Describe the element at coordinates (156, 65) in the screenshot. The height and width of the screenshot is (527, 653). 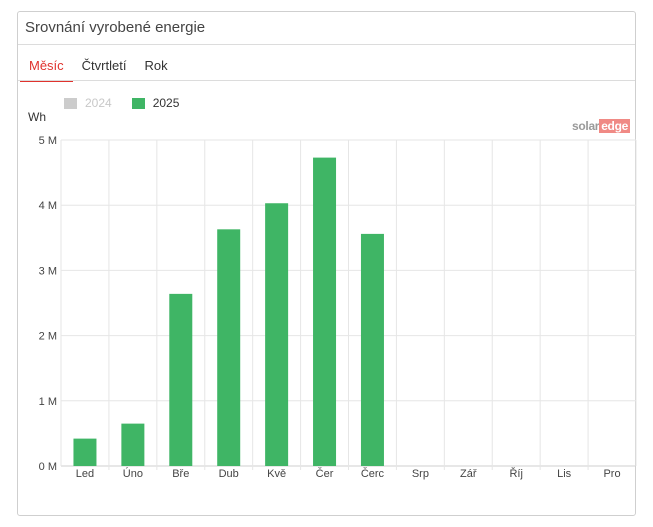
I see `tab-year: Rok` at that location.